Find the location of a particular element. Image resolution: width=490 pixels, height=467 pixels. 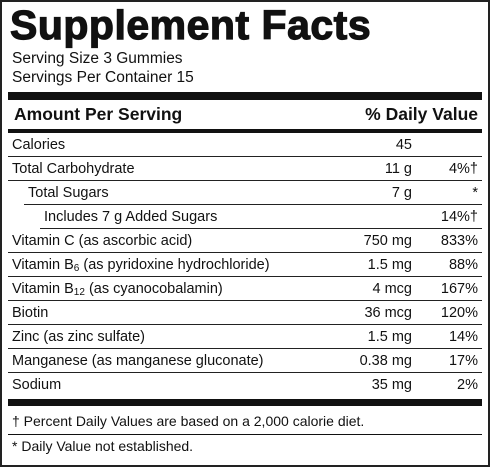

name-text: Sodium is located at coordinates (37, 385).